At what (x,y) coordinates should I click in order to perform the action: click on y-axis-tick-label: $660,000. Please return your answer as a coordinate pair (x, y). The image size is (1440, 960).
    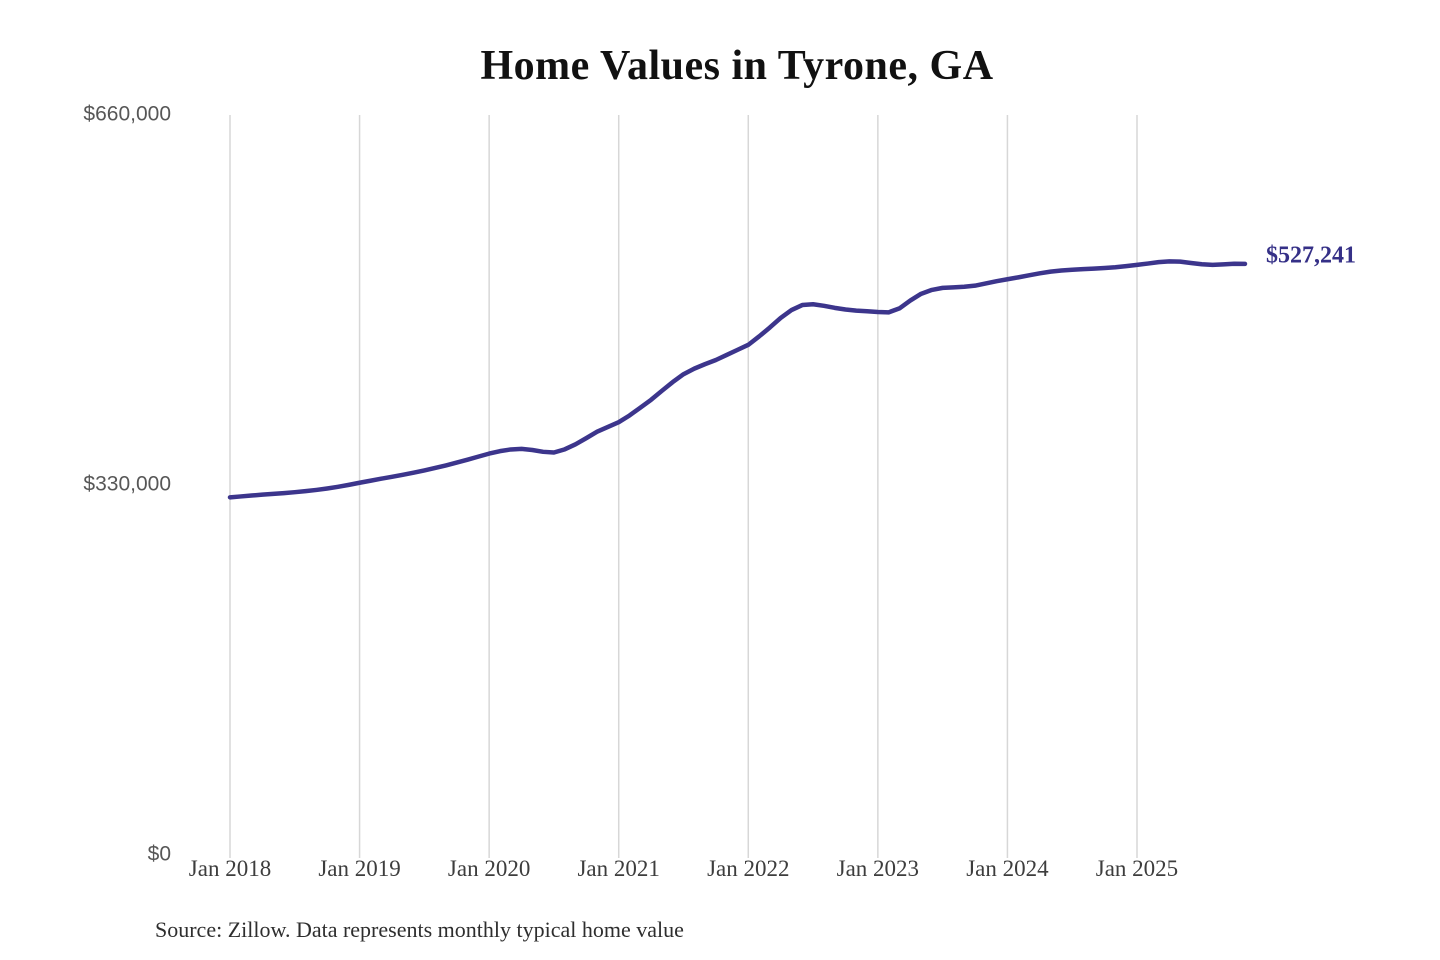
    Looking at the image, I should click on (127, 114).